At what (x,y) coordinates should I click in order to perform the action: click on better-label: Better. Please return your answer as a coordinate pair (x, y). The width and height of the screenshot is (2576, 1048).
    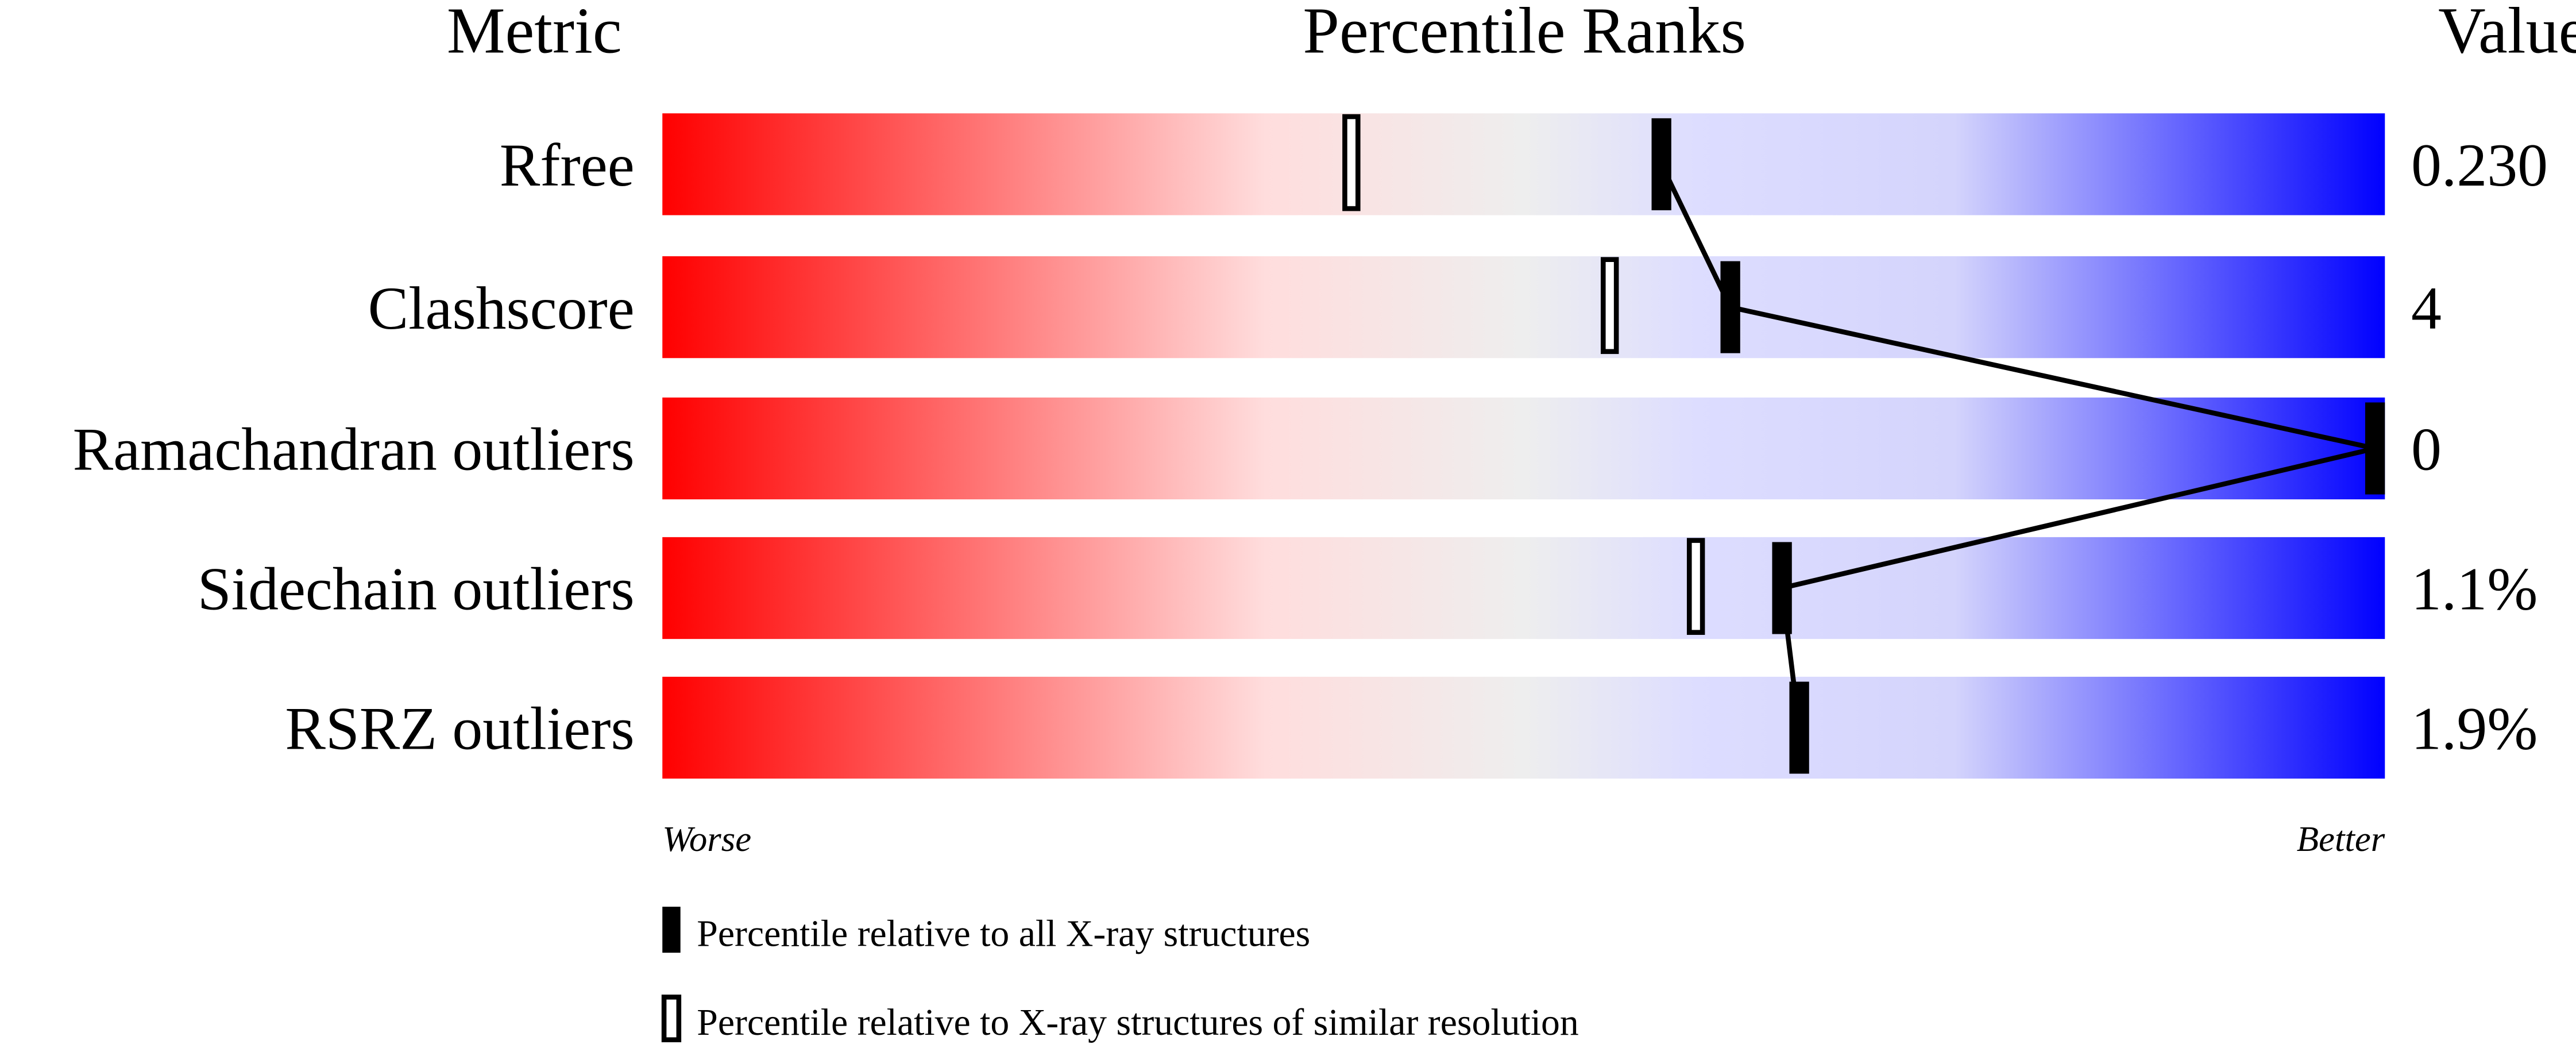
    Looking at the image, I should click on (2341, 839).